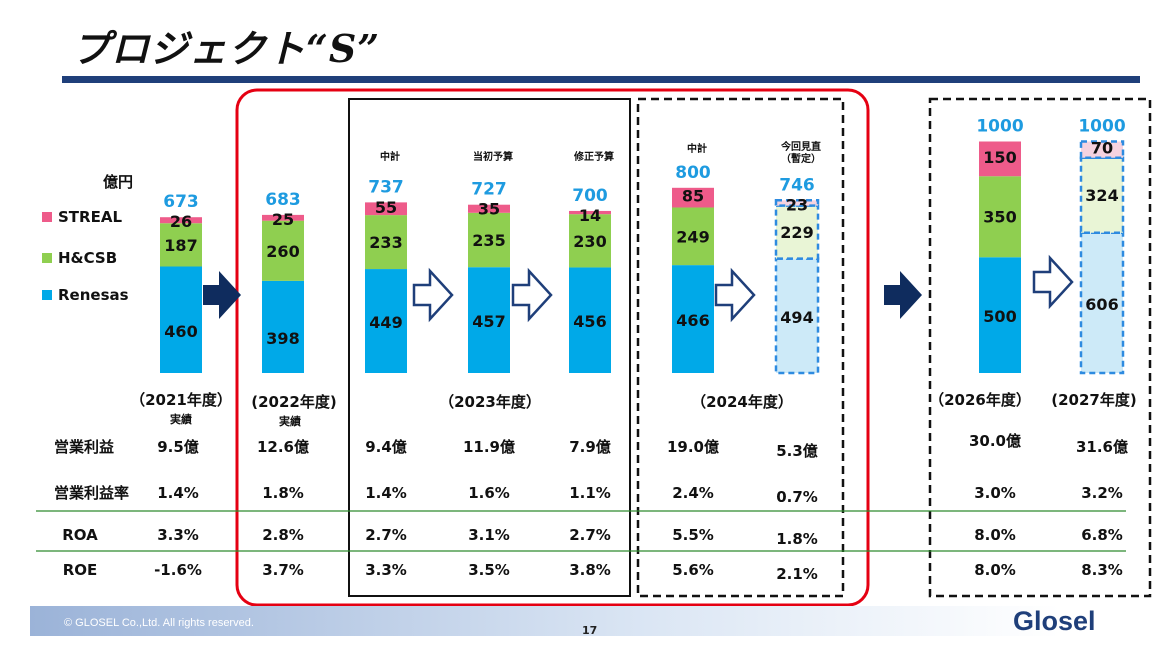 The image size is (1164, 648). What do you see at coordinates (590, 215) in the screenshot?
I see `data-label: 14` at bounding box center [590, 215].